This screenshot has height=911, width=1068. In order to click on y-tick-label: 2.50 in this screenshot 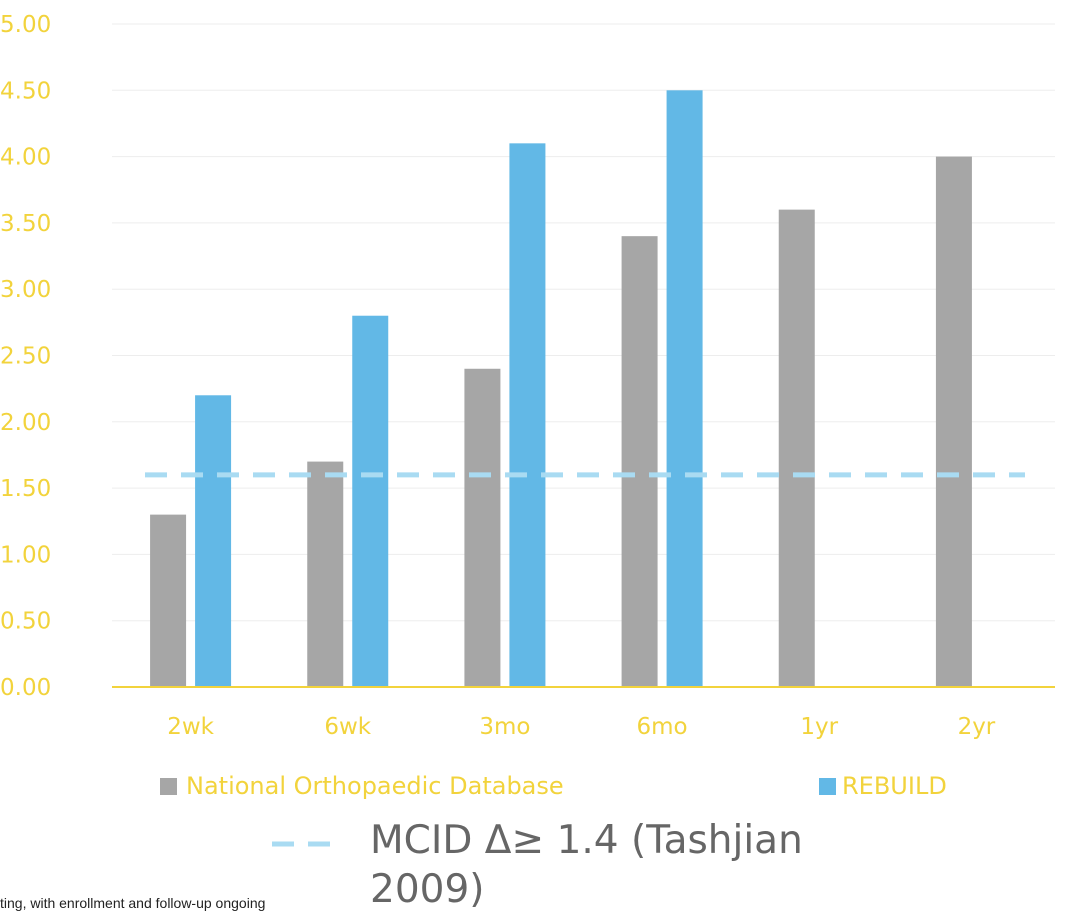, I will do `click(25, 357)`.